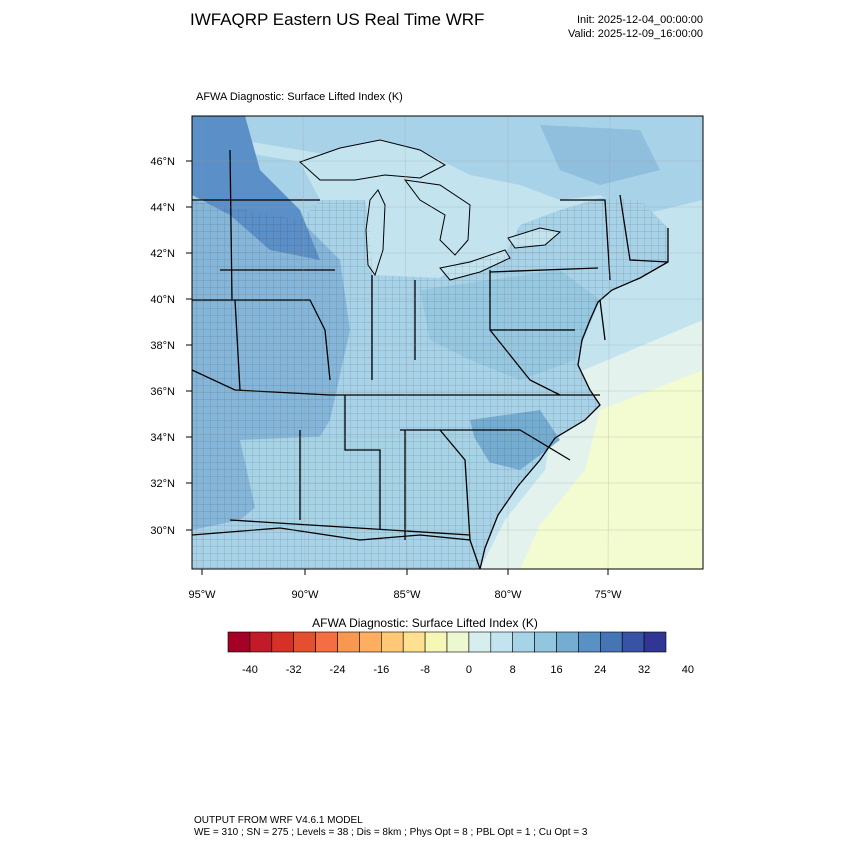 The width and height of the screenshot is (850, 850). Describe the element at coordinates (162, 254) in the screenshot. I see `lat-label: 42°N` at that location.